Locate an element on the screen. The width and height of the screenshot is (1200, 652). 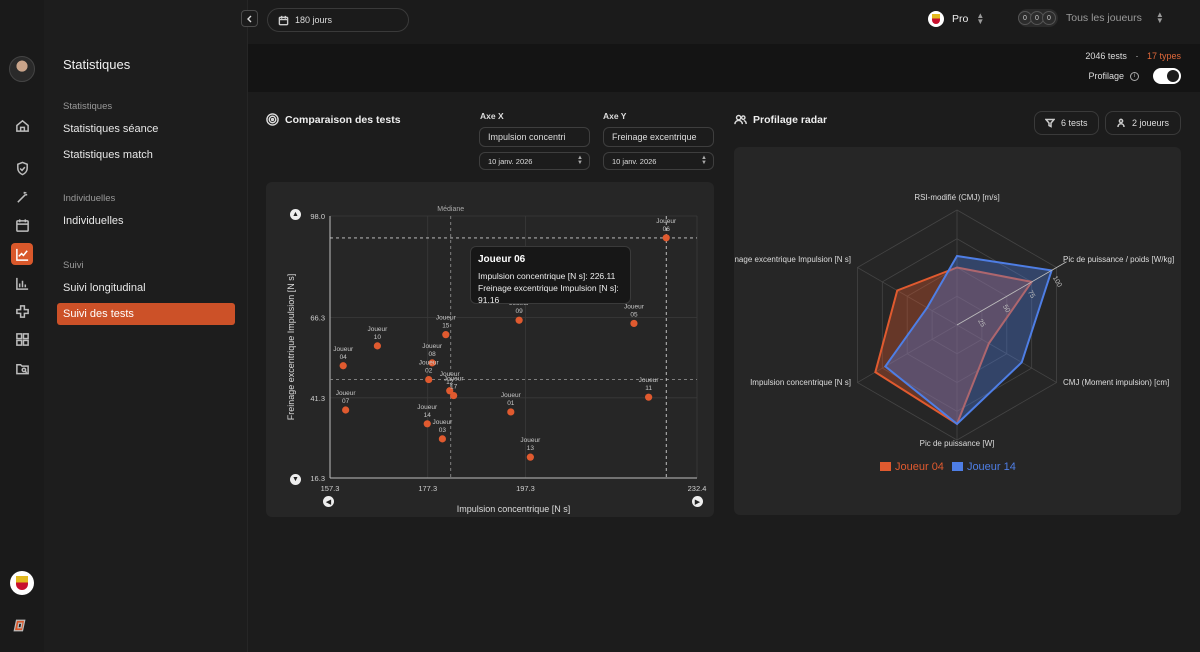
nav-medical-cross-button is located at coordinates (22, 311).